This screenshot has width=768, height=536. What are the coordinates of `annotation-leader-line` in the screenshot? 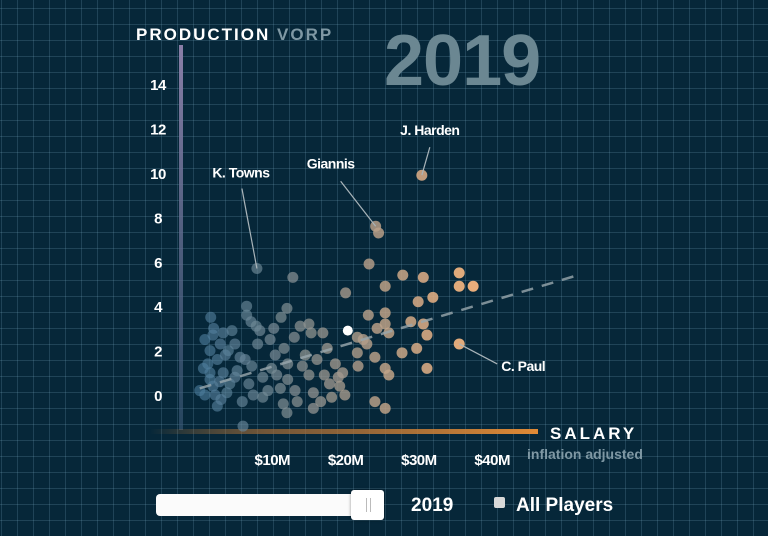 It's located at (426, 161).